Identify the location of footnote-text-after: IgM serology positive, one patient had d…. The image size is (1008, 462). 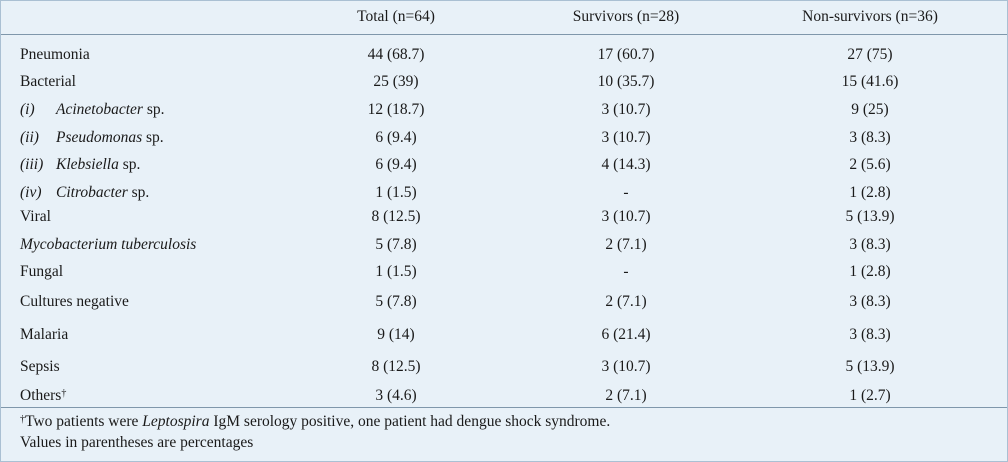
(410, 421).